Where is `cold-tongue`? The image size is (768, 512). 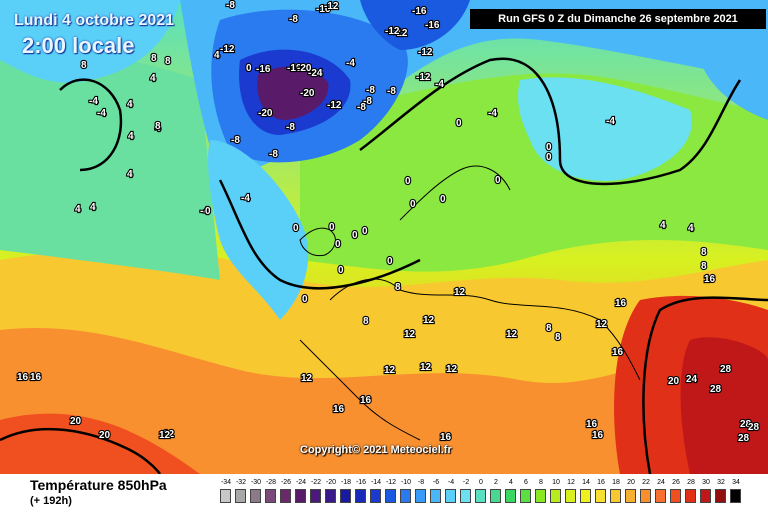
cold-tongue is located at coordinates (258, 230).